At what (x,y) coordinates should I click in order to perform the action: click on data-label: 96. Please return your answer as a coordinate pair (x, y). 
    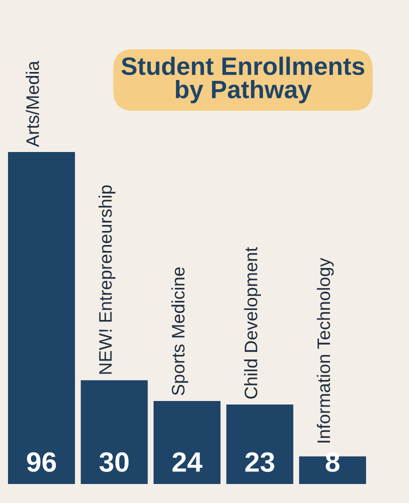
    Looking at the image, I should click on (41, 462).